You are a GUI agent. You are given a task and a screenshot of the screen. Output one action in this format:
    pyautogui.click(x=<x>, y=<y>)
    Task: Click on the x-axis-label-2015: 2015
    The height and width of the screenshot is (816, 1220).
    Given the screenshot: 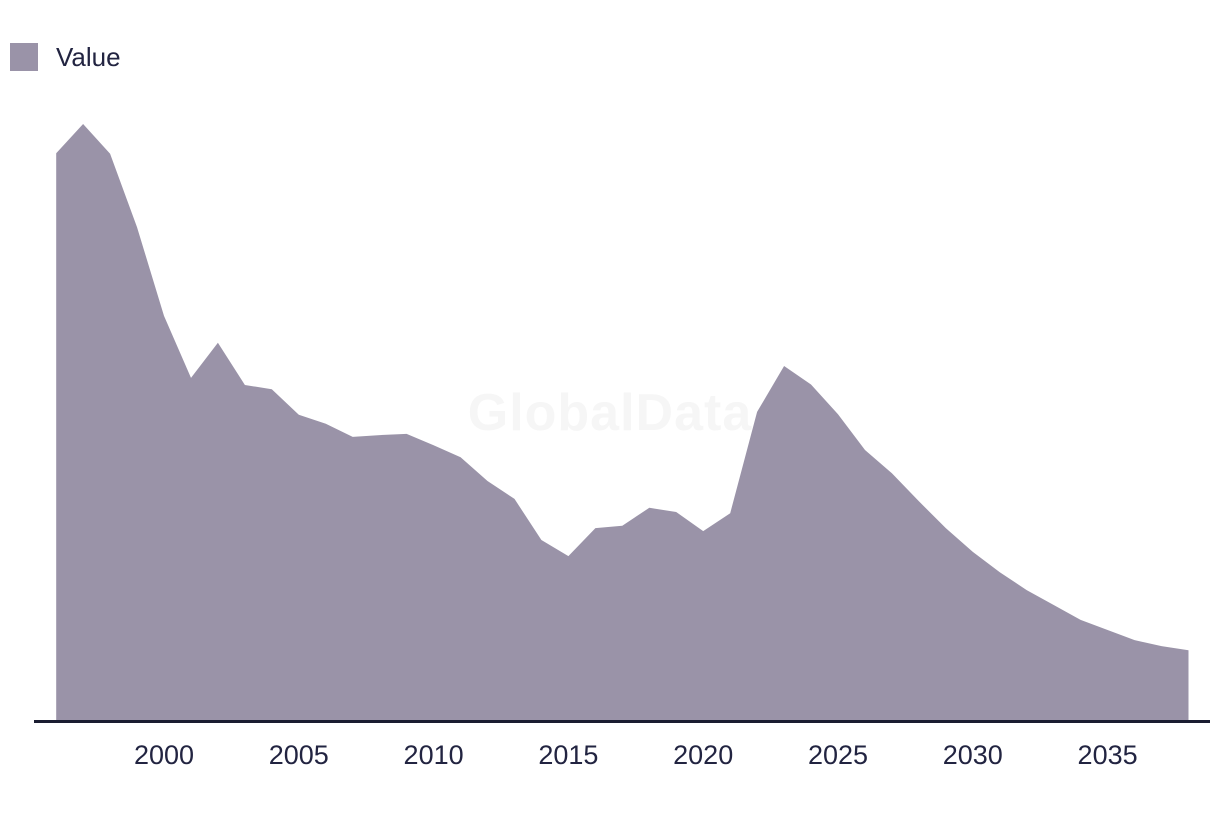 What is the action you would take?
    pyautogui.click(x=568, y=755)
    